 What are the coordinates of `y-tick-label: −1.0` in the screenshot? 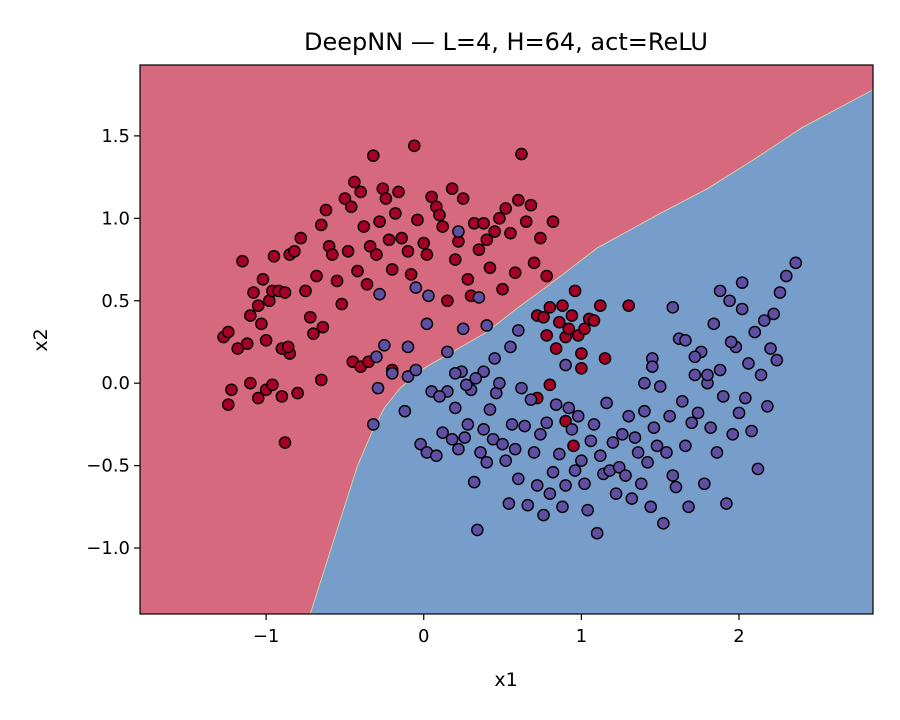 It's located at (108, 548).